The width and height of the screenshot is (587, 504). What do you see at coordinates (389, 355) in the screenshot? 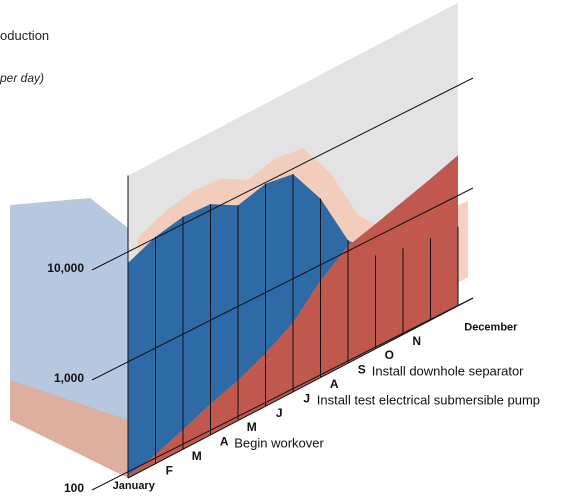
I see `month-label: O` at bounding box center [389, 355].